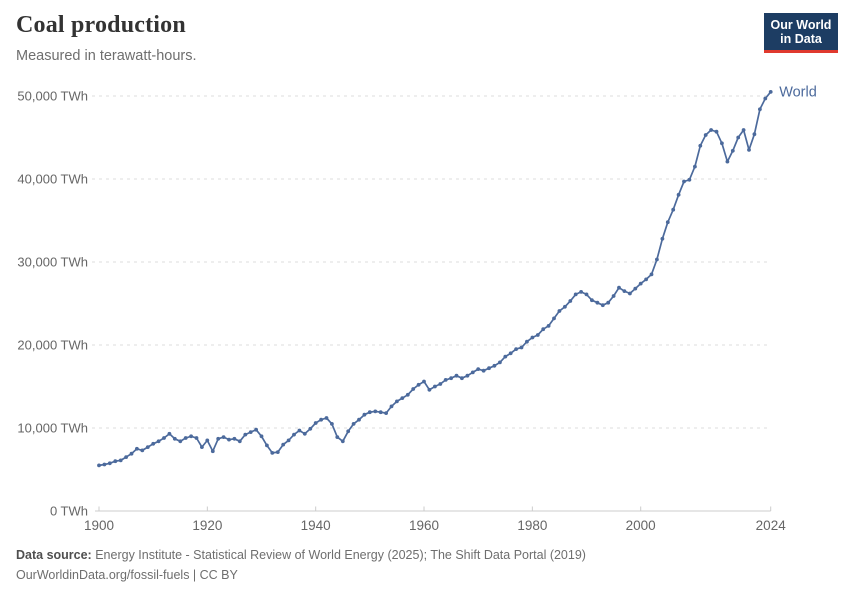 Image resolution: width=850 pixels, height=600 pixels. What do you see at coordinates (771, 525) in the screenshot?
I see `x-axis-tick-label: 2024` at bounding box center [771, 525].